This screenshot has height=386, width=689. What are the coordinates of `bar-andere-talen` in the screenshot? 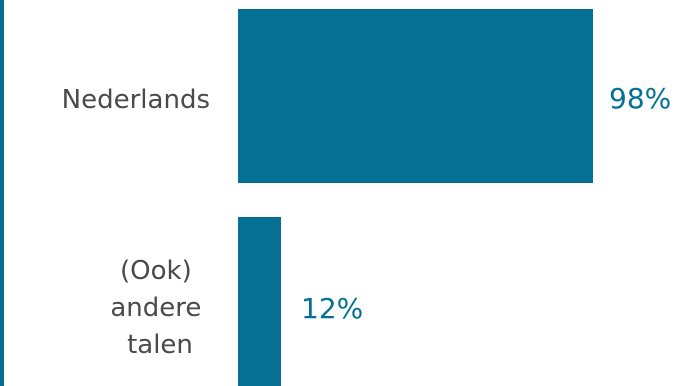 It's located at (259, 301).